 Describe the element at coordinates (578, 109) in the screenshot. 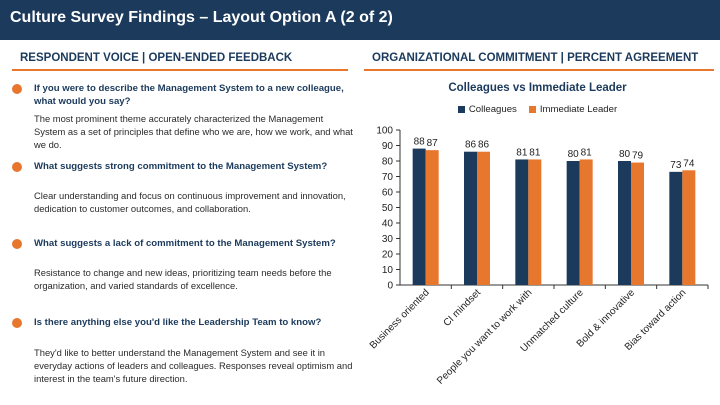

I see `legend-label-immediate-leader: Immediate Leader` at that location.